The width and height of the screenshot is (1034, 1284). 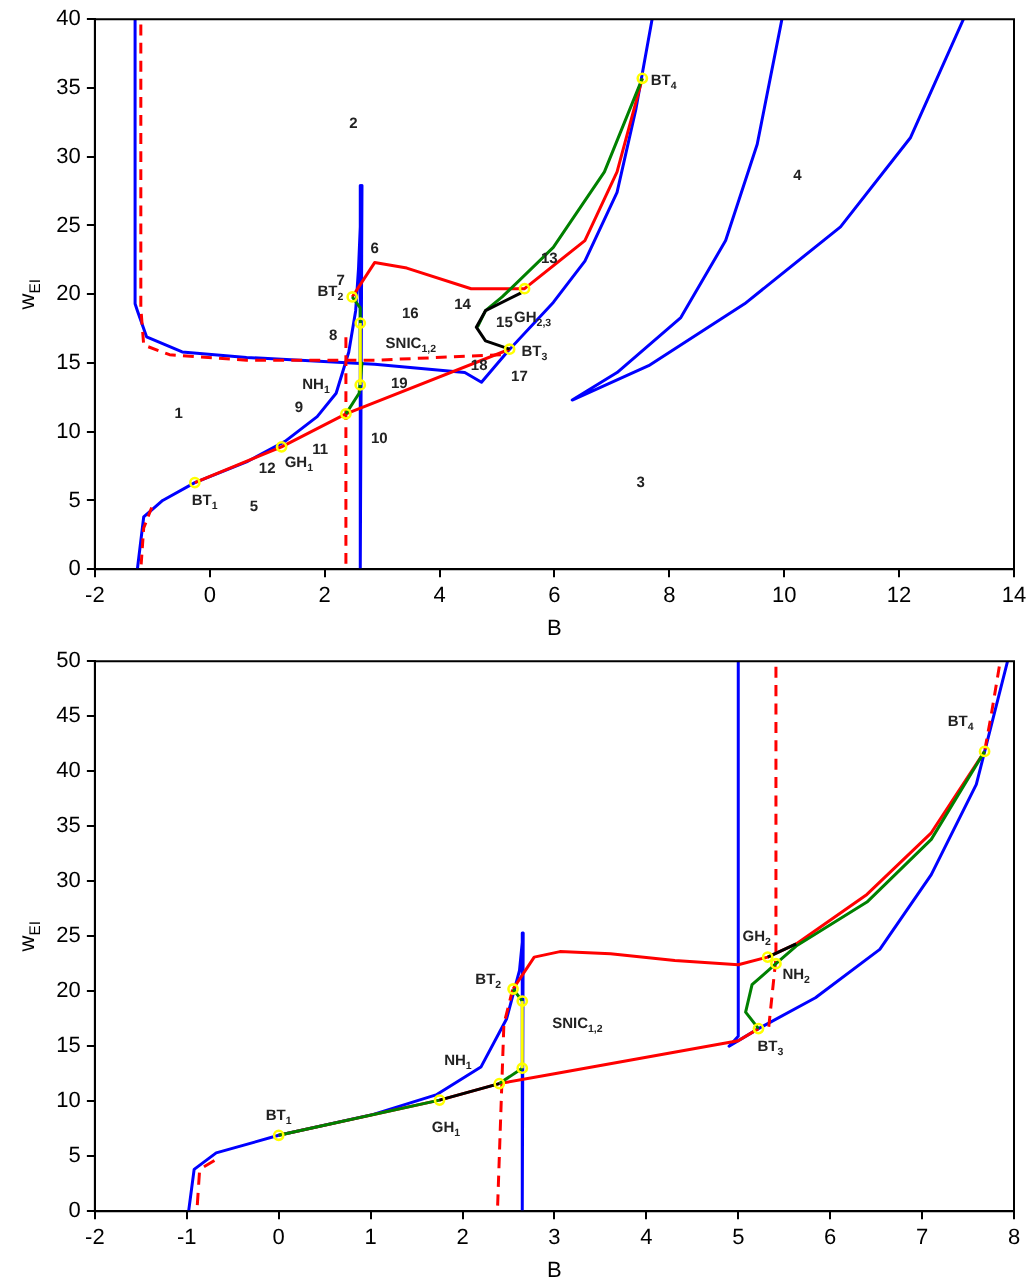 I want to click on y-tick-label: 50, so click(x=68, y=661).